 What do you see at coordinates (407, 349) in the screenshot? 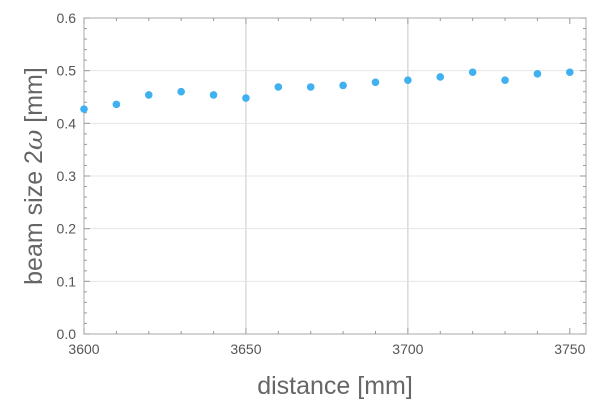
I see `x-tick-label-3700: 3700` at bounding box center [407, 349].